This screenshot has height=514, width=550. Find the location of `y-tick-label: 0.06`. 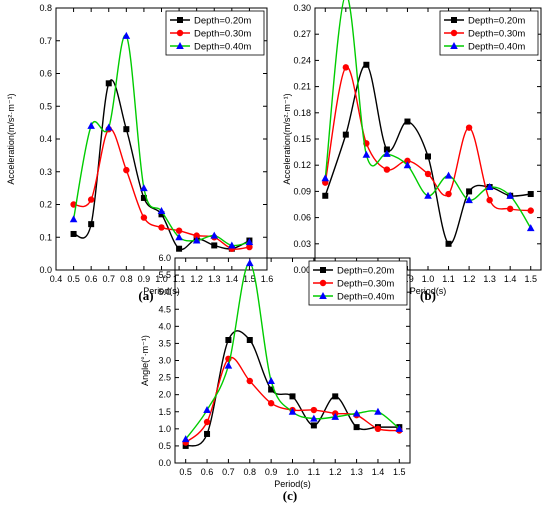

y-tick-label: 0.06 is located at coordinates (302, 218).